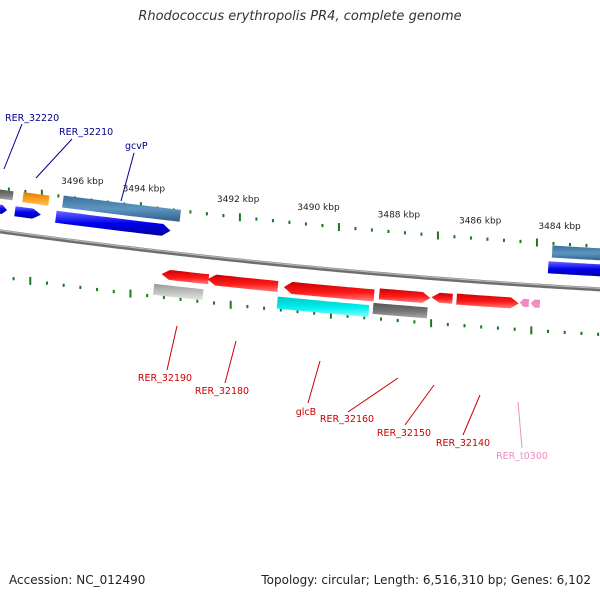 The width and height of the screenshot is (600, 600). What do you see at coordinates (347, 419) in the screenshot?
I see `gene-label-RER_32160: RER_32160` at bounding box center [347, 419].